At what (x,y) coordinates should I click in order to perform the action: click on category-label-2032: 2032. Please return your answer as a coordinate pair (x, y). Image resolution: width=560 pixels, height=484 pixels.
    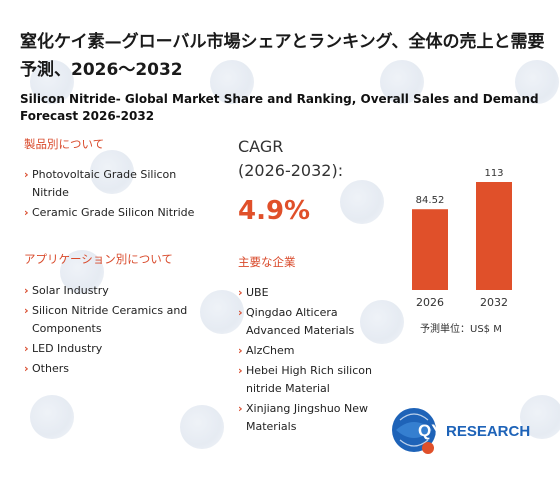
    Looking at the image, I should click on (494, 302).